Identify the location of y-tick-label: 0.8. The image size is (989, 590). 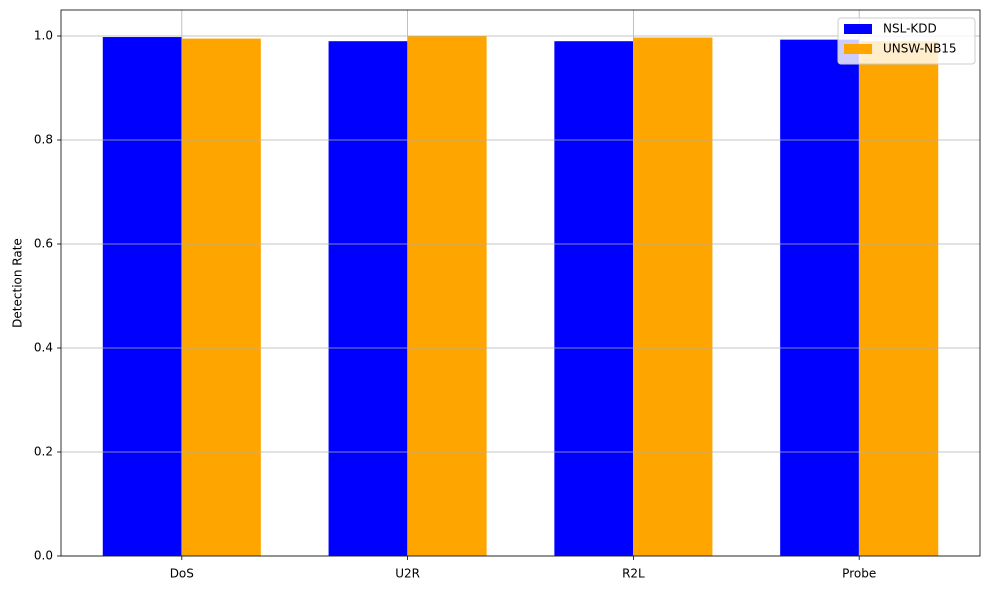
(43, 140).